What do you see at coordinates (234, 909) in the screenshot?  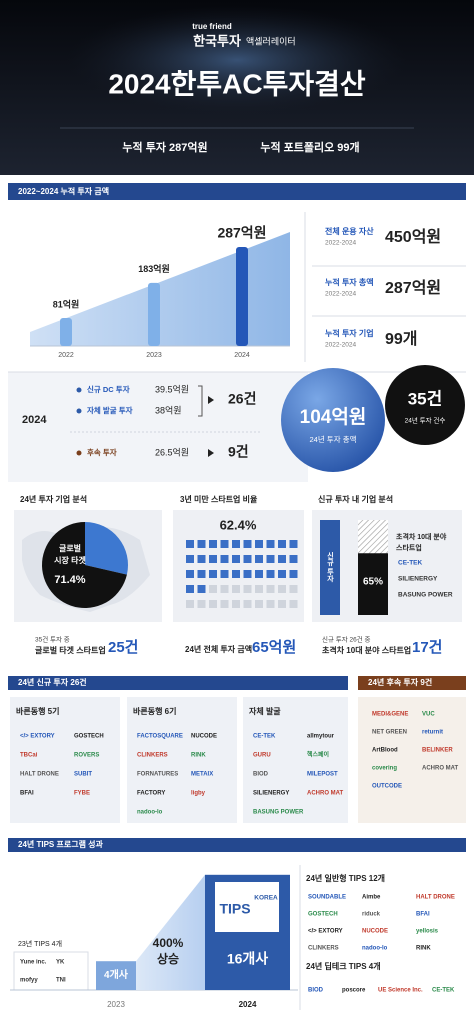 I see `badge: TIPS` at bounding box center [234, 909].